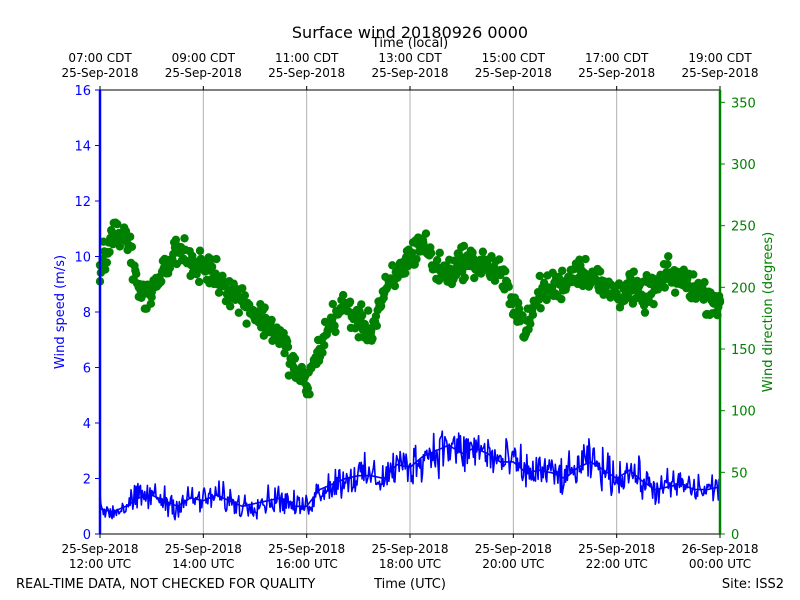 This screenshot has height=600, width=800. Describe the element at coordinates (87, 424) in the screenshot. I see `left-tick-label: 4` at that location.